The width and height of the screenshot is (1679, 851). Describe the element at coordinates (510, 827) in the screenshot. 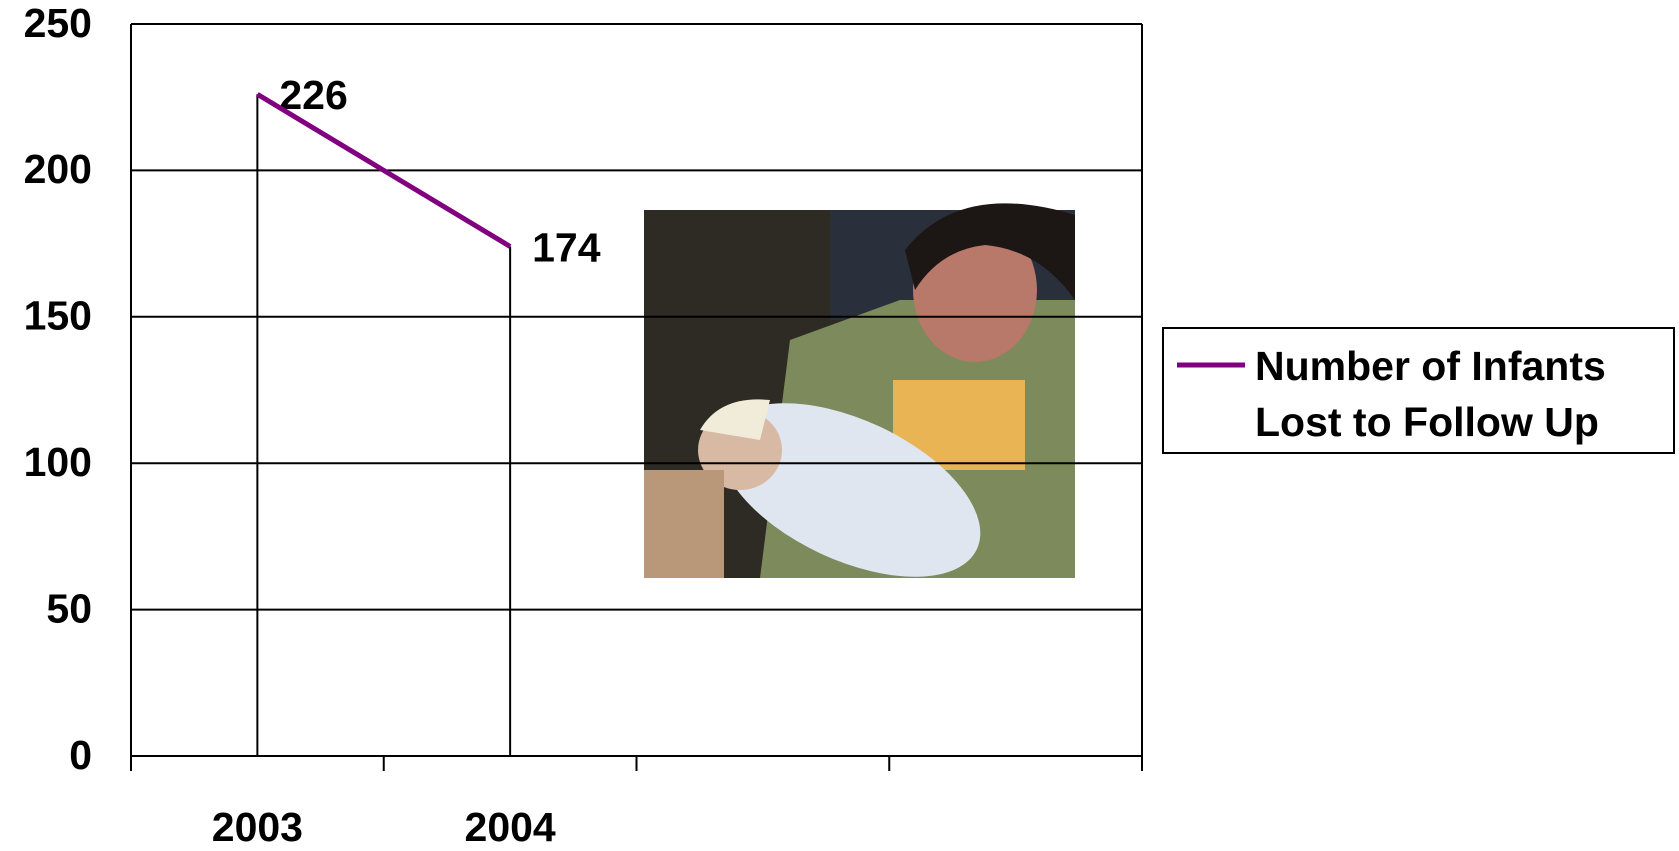

I see `x-tick-label: 2004` at that location.